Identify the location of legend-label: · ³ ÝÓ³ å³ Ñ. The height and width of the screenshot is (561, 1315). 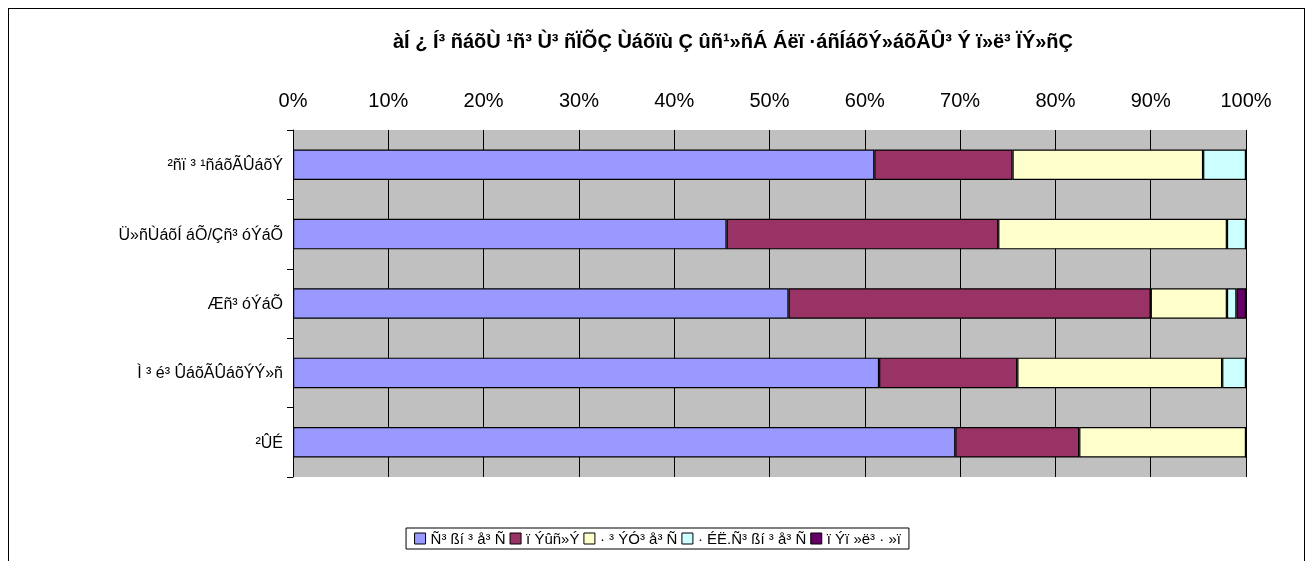
(638, 538).